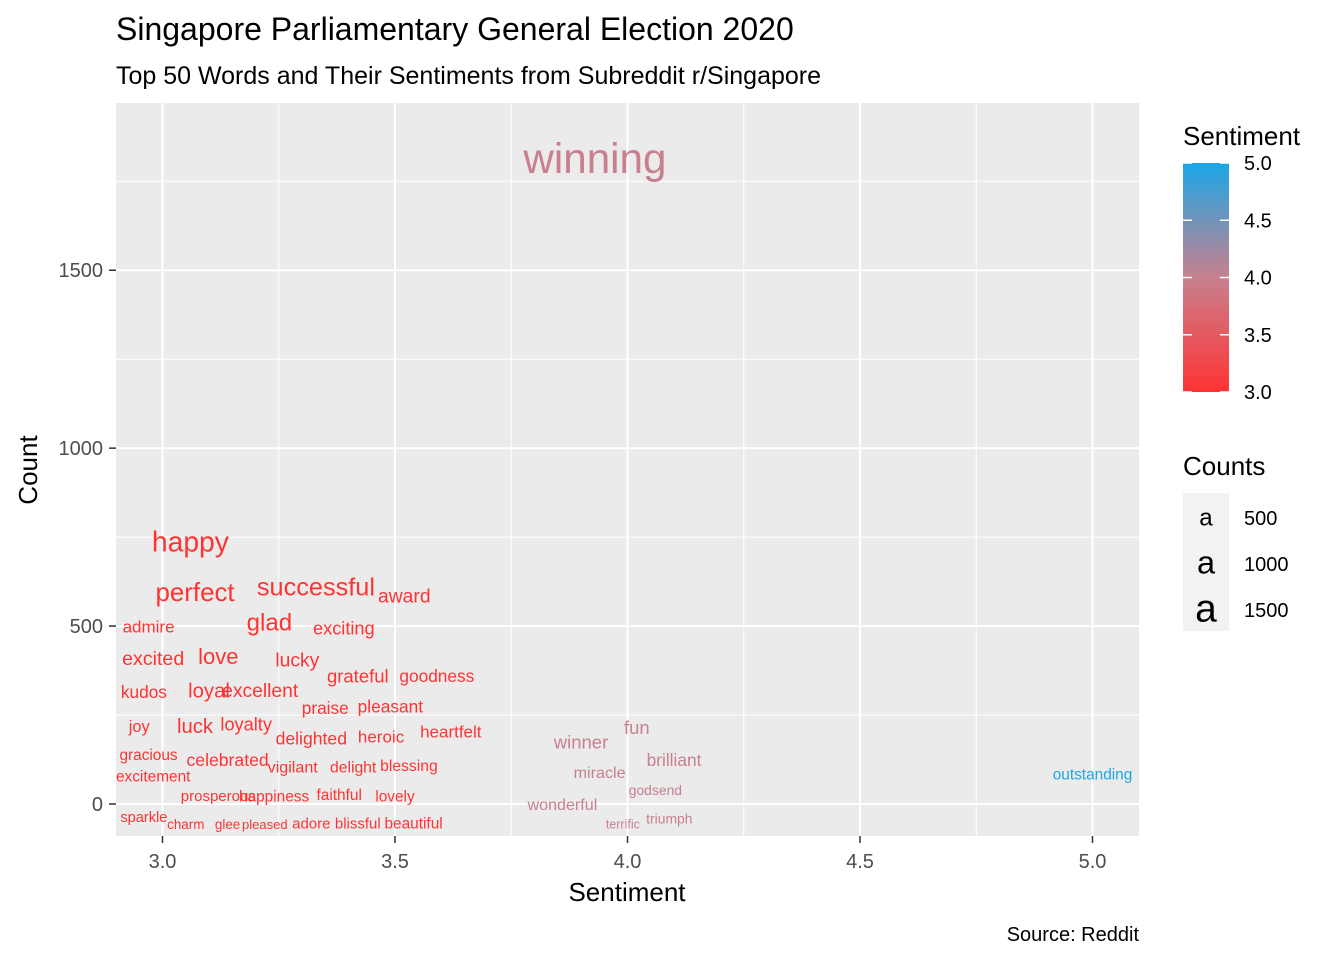 The height and width of the screenshot is (960, 1344). What do you see at coordinates (404, 597) in the screenshot?
I see `word-label: award` at bounding box center [404, 597].